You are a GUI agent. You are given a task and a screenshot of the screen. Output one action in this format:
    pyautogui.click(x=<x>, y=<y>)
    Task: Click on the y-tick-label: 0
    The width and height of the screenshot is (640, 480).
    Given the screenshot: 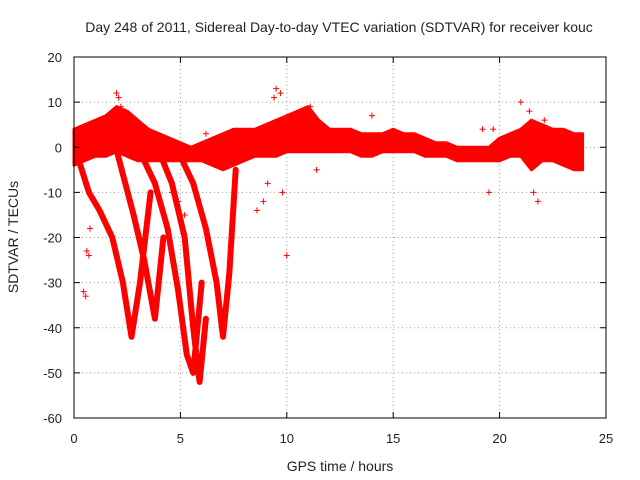 What is the action you would take?
    pyautogui.click(x=58, y=147)
    